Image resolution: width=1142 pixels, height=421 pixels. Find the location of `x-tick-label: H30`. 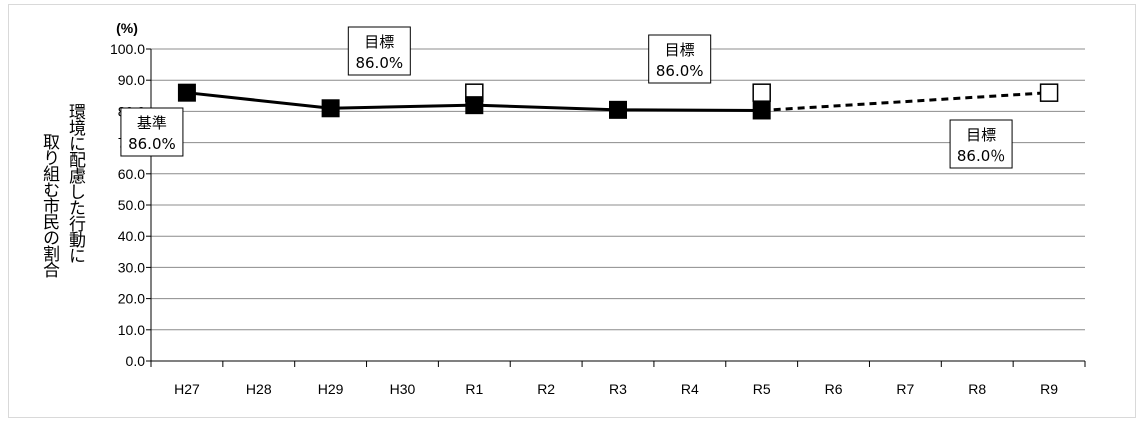

x-tick-label: H30 is located at coordinates (403, 389).